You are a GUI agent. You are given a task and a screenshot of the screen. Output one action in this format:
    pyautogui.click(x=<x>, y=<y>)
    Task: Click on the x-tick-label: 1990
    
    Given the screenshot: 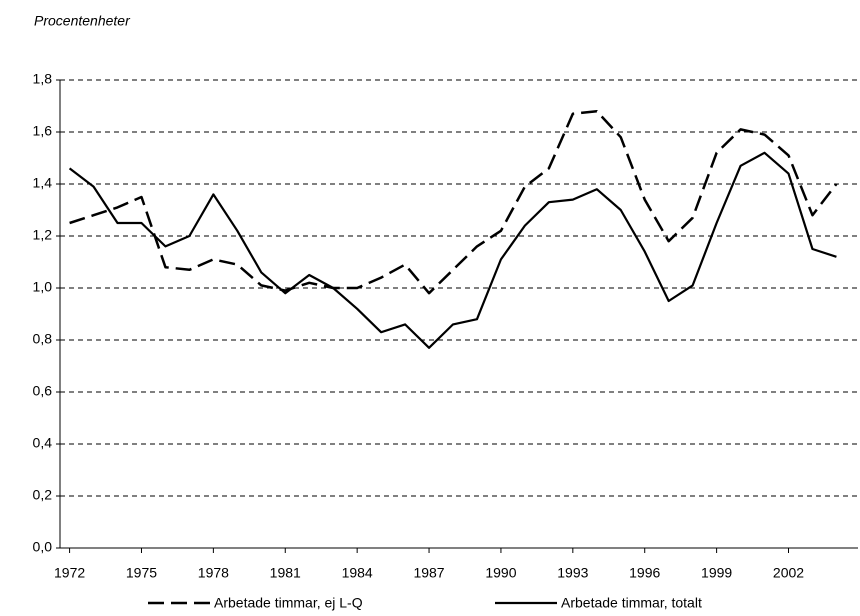 What is the action you would take?
    pyautogui.click(x=500, y=573)
    